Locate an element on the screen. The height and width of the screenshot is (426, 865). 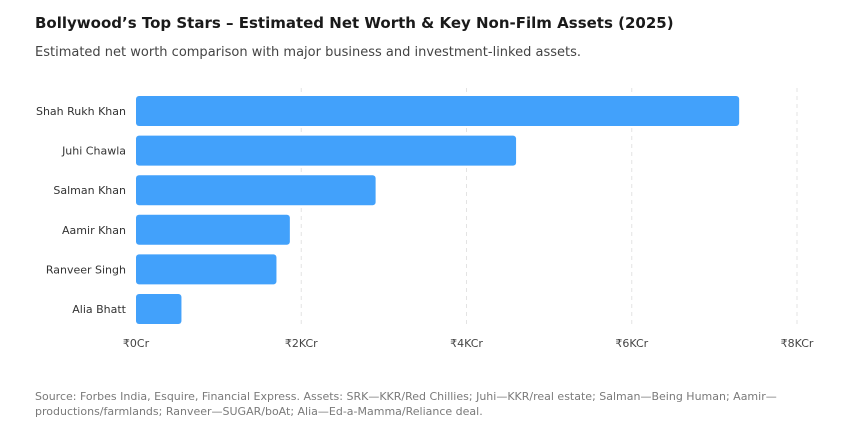
category-label: Alia Bhatt is located at coordinates (99, 309).